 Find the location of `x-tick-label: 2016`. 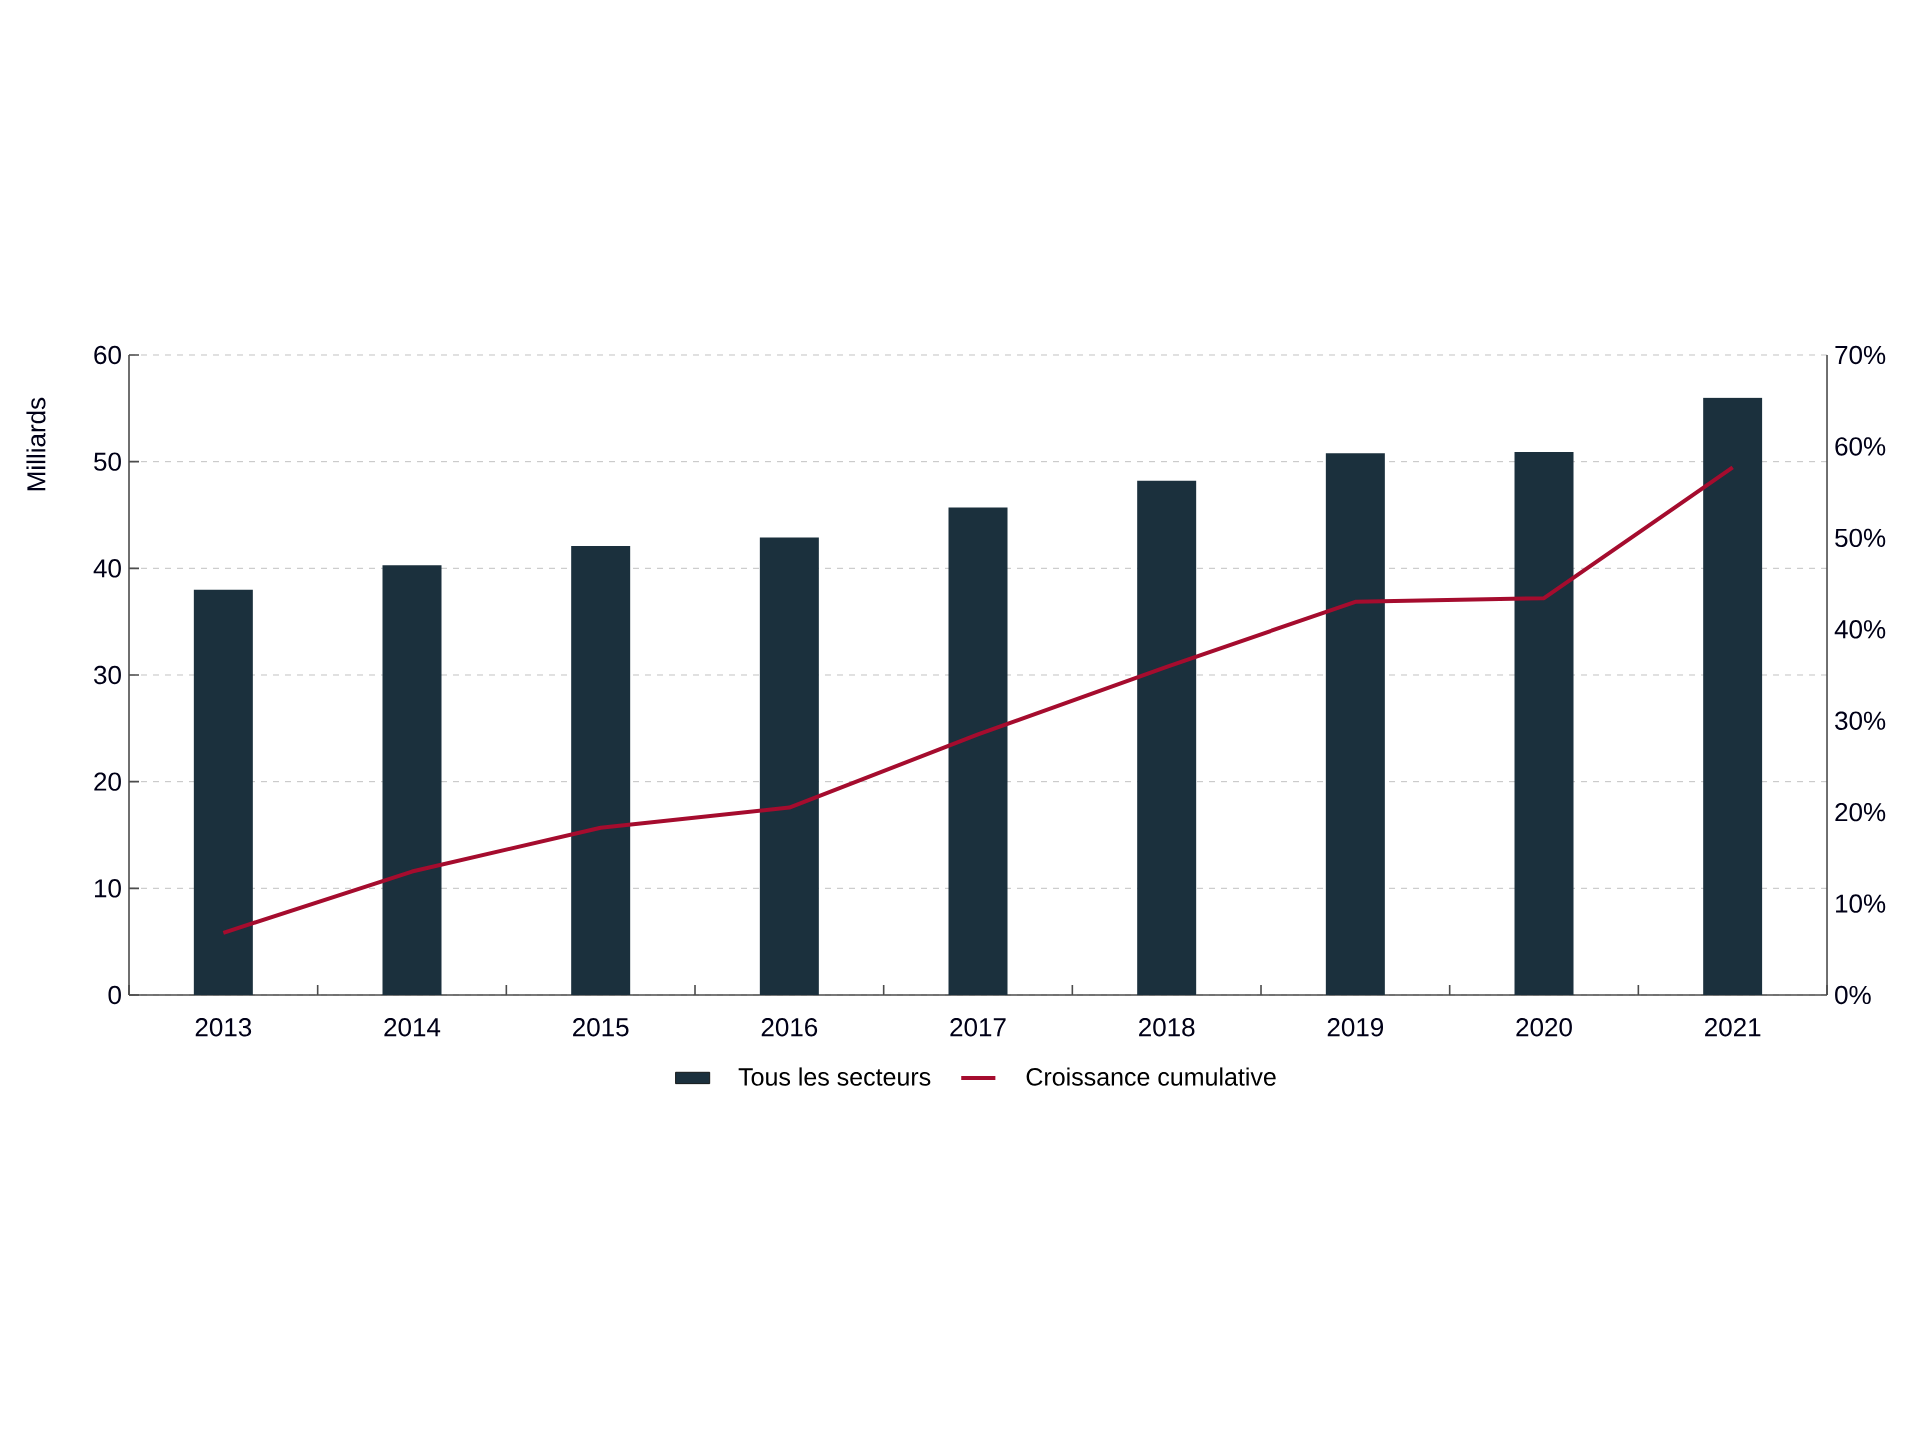

x-tick-label: 2016 is located at coordinates (789, 1027).